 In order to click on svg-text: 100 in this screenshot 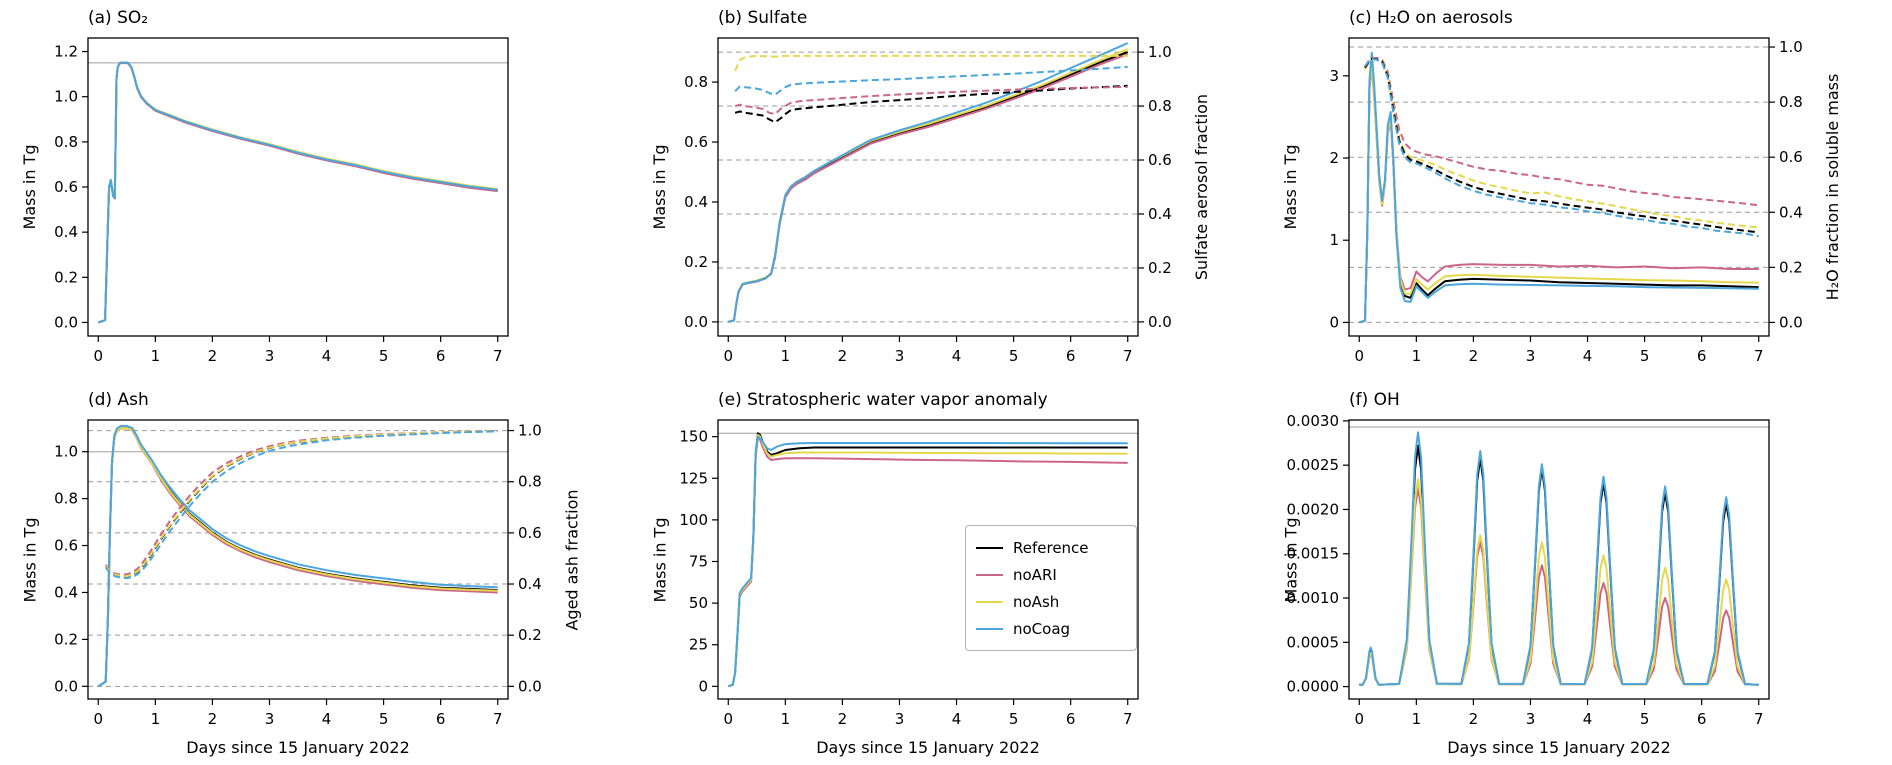, I will do `click(693, 520)`.